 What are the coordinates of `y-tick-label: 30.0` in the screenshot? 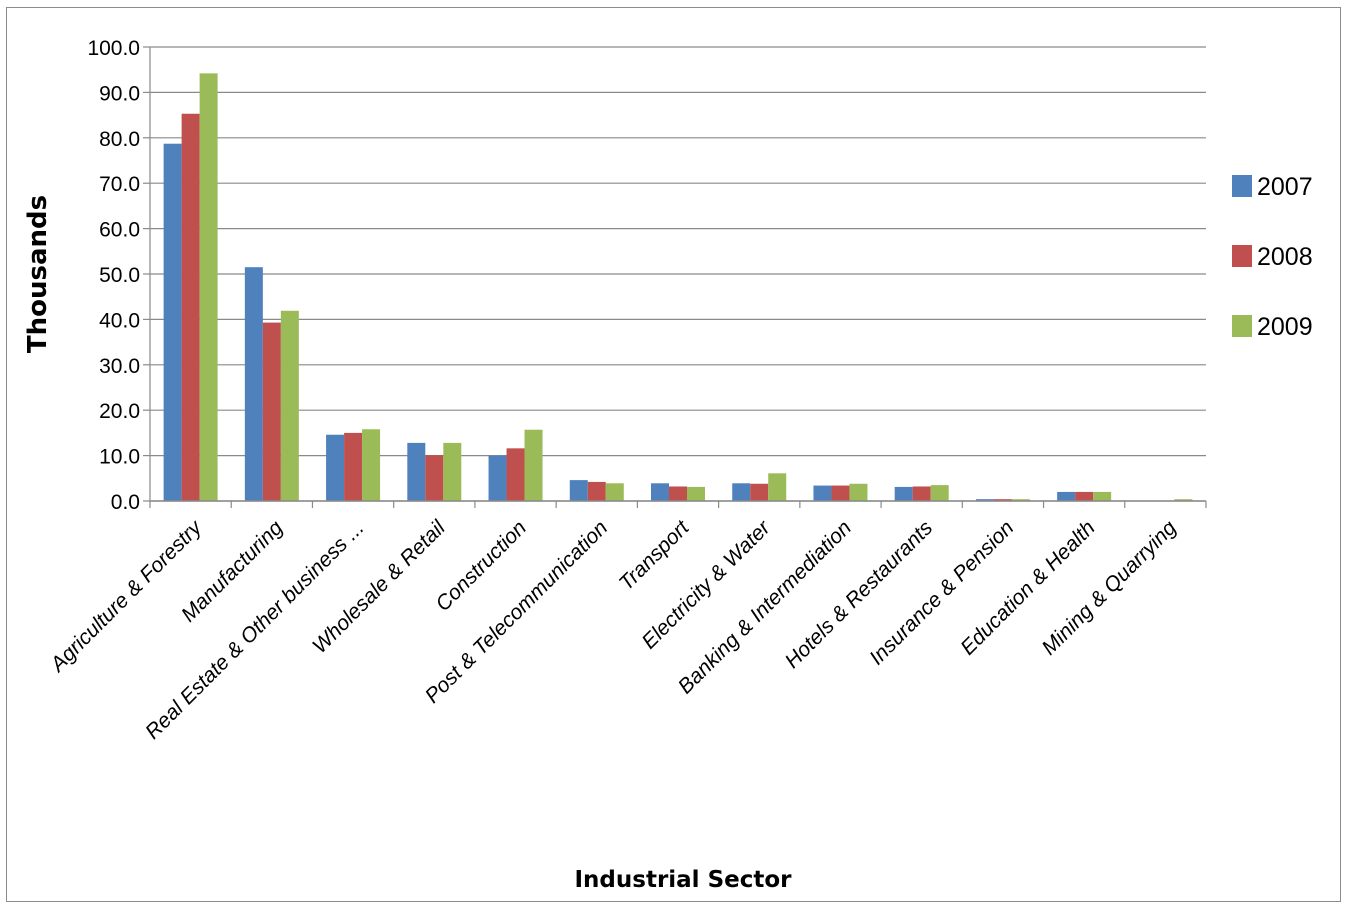 It's located at (119, 366).